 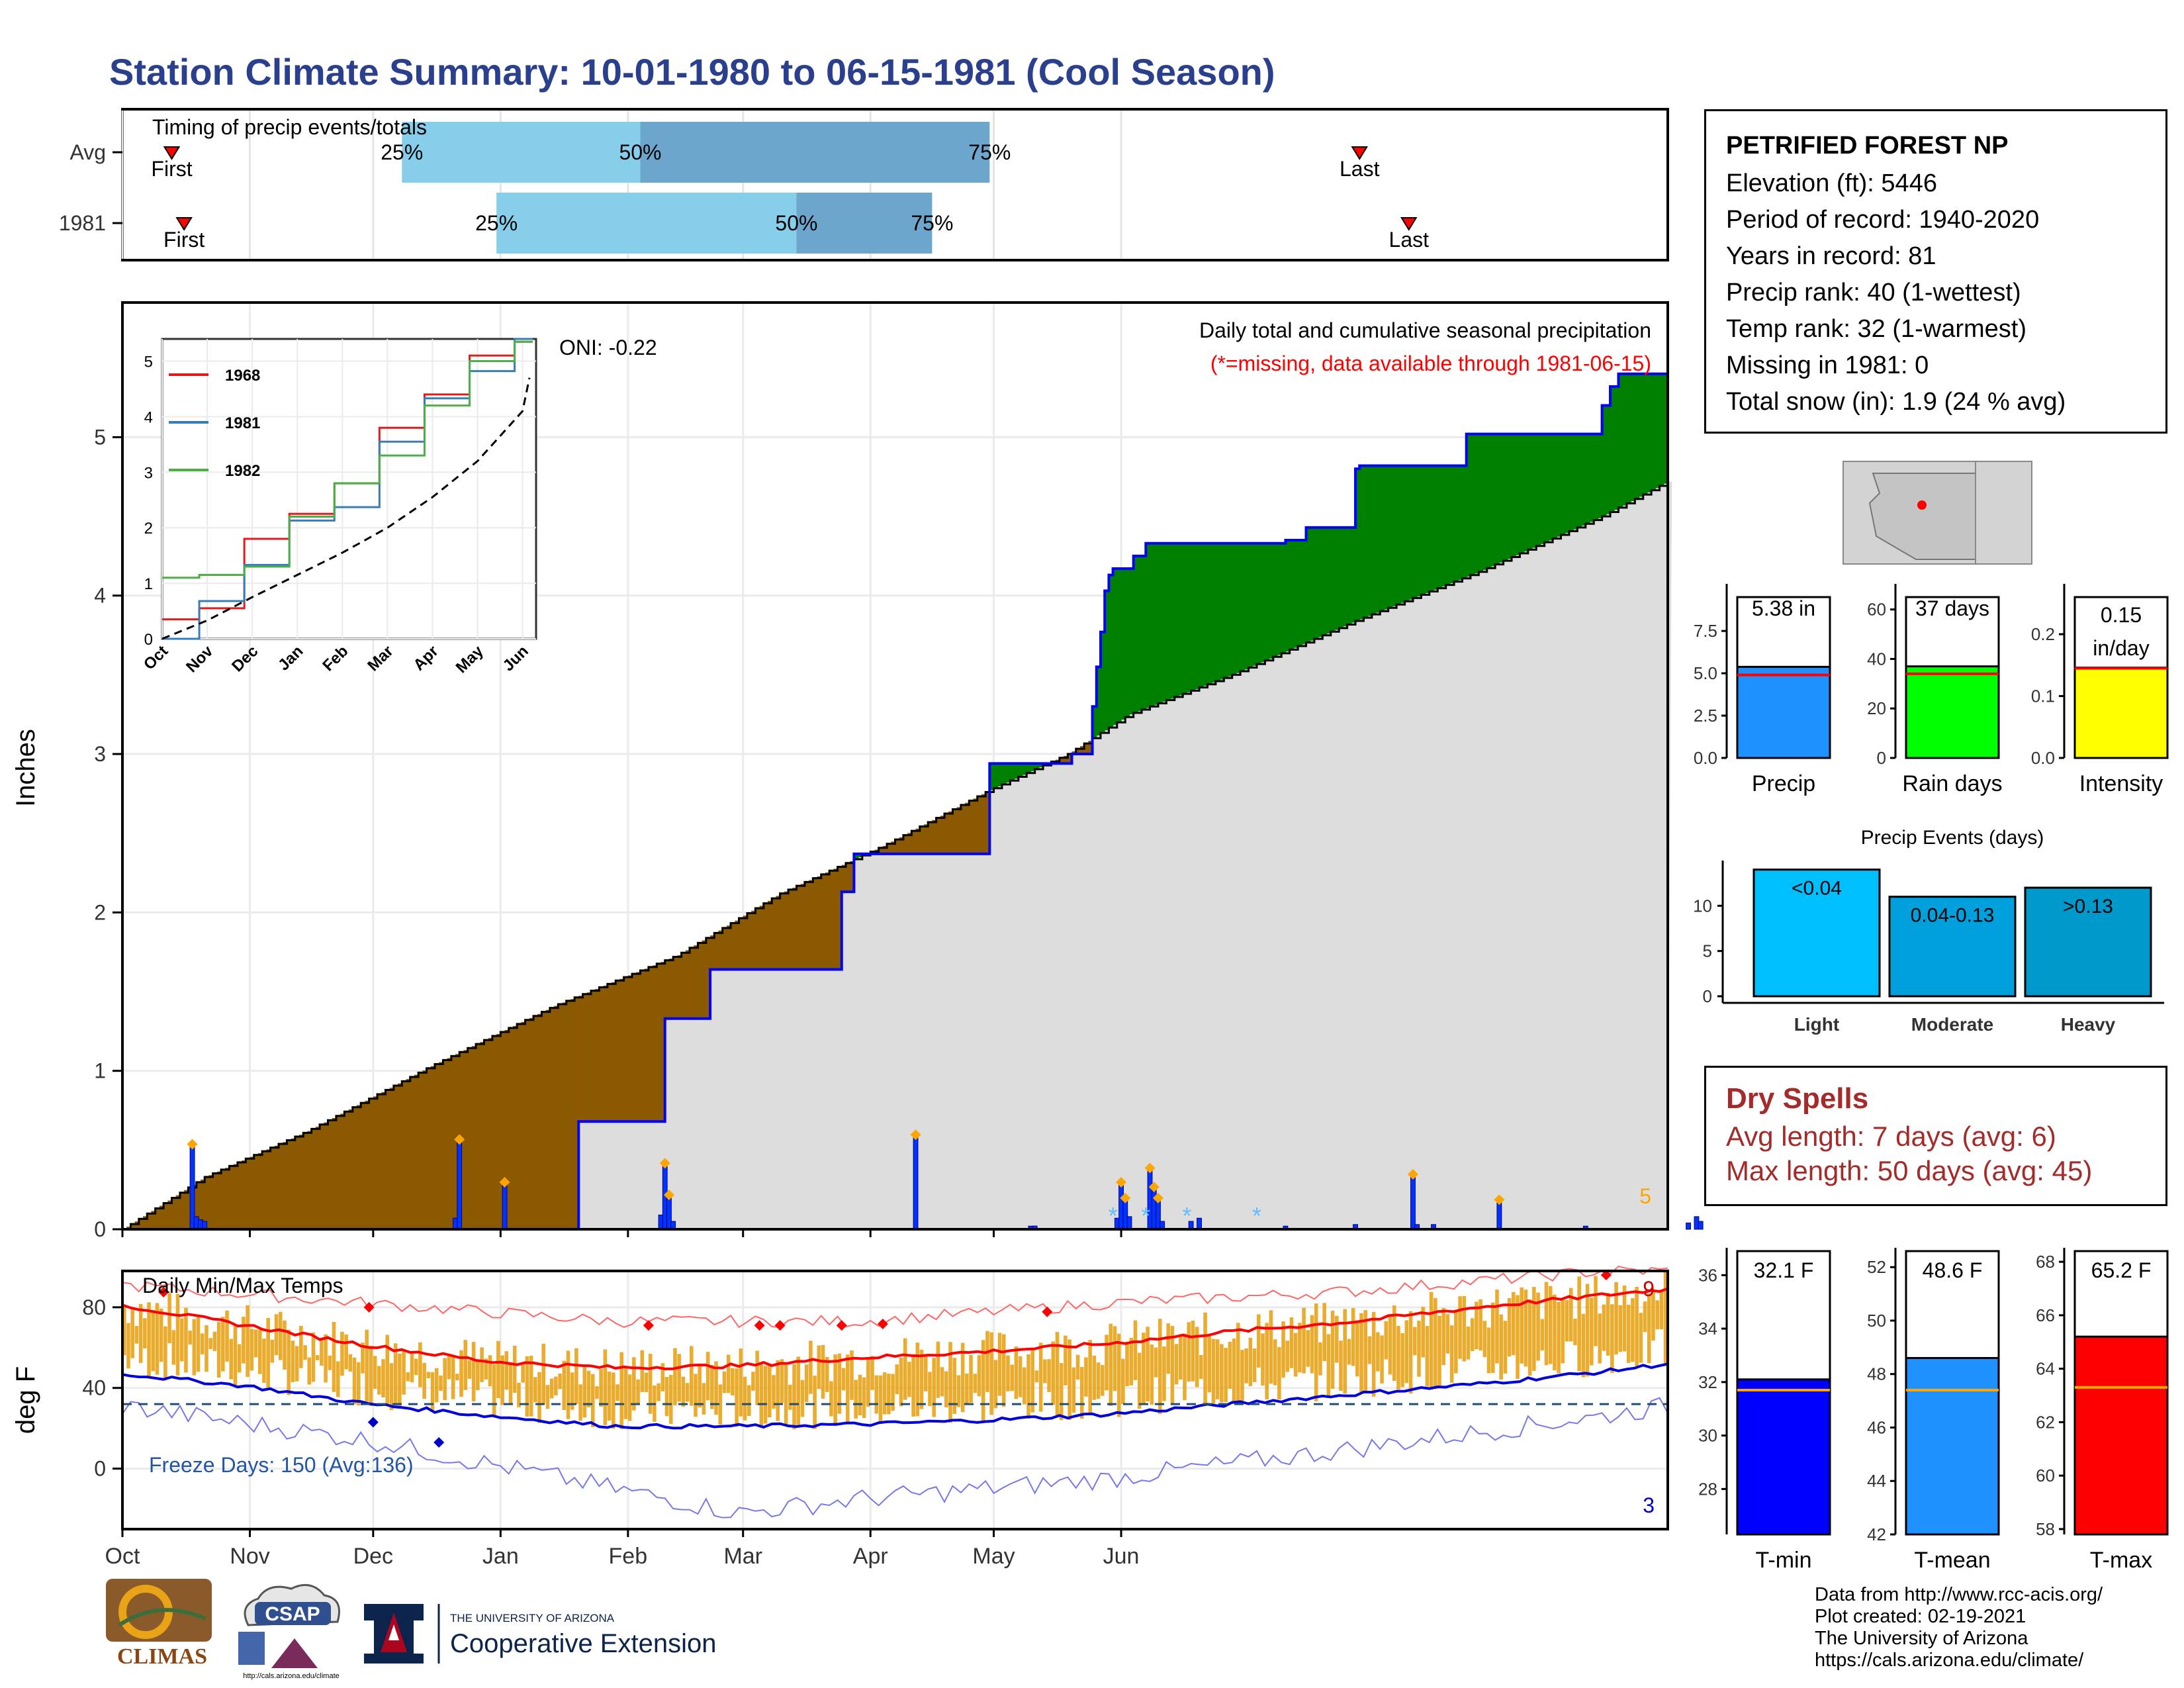 I want to click on mini-bar-tick-label: 40, so click(x=1877, y=659).